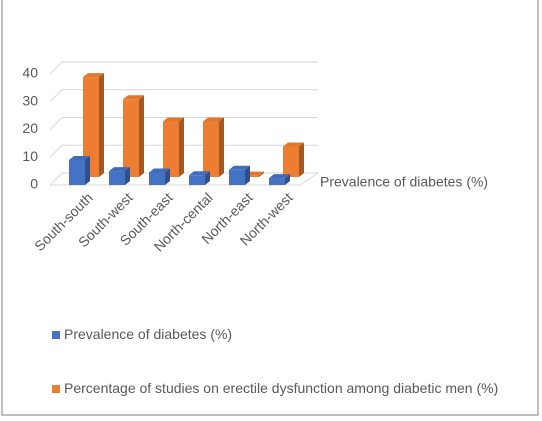 Image resolution: width=542 pixels, height=421 pixels. Describe the element at coordinates (30, 100) in the screenshot. I see `y-tick-label: 30` at that location.